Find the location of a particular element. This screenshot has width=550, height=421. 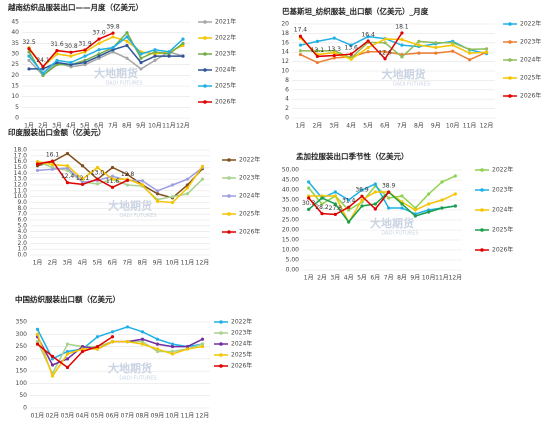

x-tick-label: 2月 is located at coordinates (43, 126).